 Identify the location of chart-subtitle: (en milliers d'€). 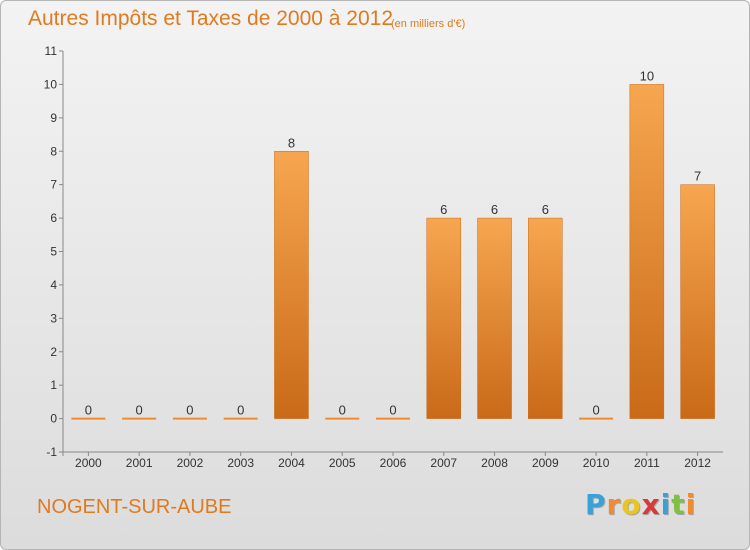
(428, 24).